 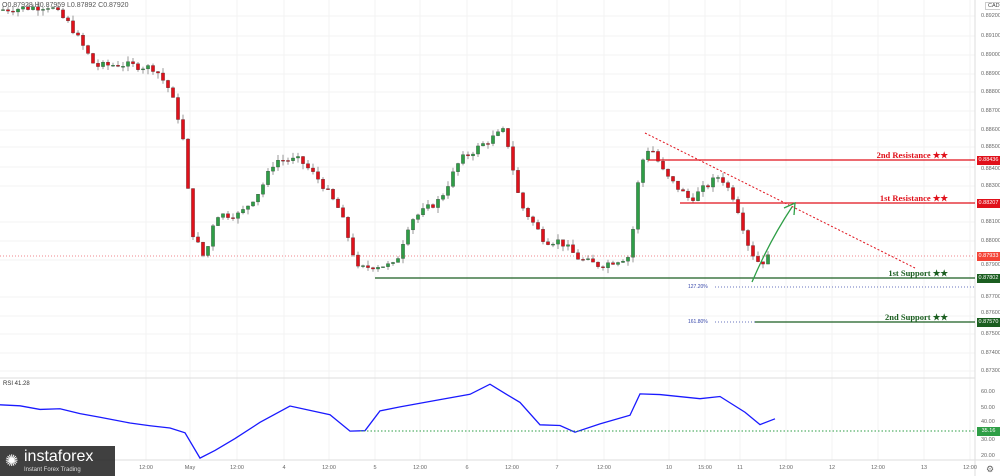 What do you see at coordinates (789, 208) in the screenshot?
I see `arrow-head-icon` at bounding box center [789, 208].